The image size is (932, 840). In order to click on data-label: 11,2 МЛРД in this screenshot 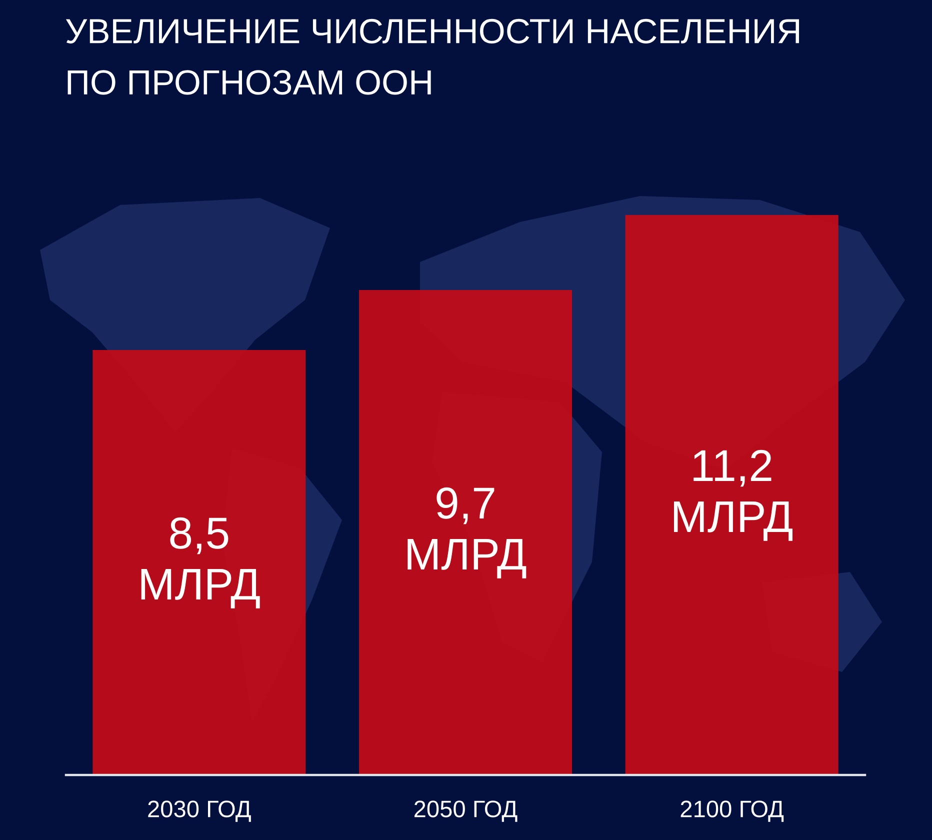, I will do `click(733, 495)`.